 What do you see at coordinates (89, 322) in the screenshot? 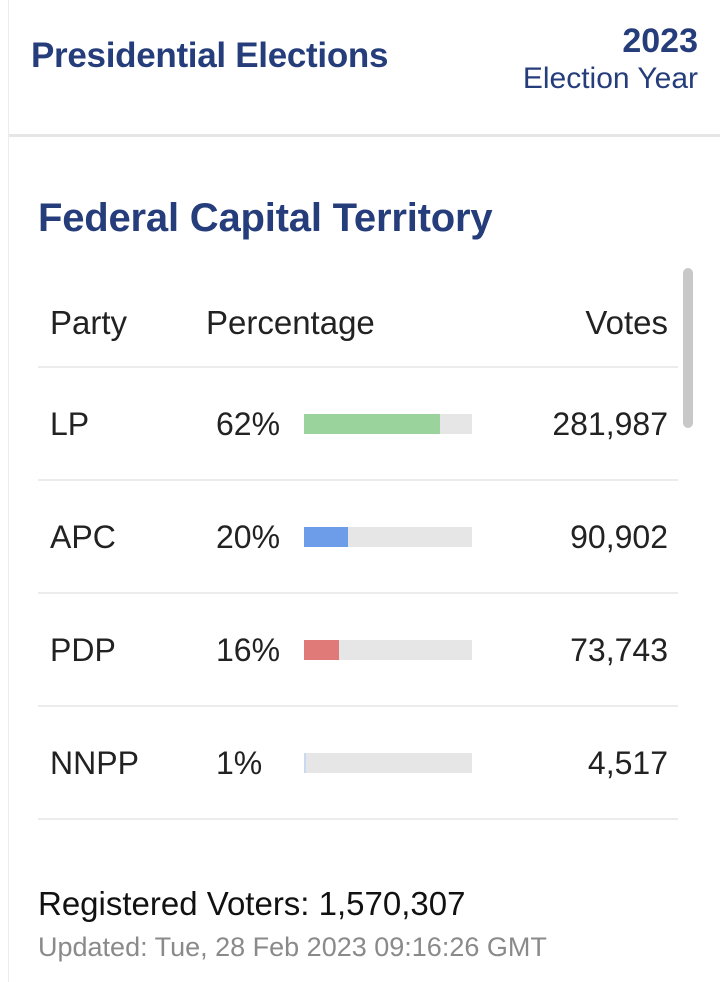
I see `column-header-party: Party` at bounding box center [89, 322].